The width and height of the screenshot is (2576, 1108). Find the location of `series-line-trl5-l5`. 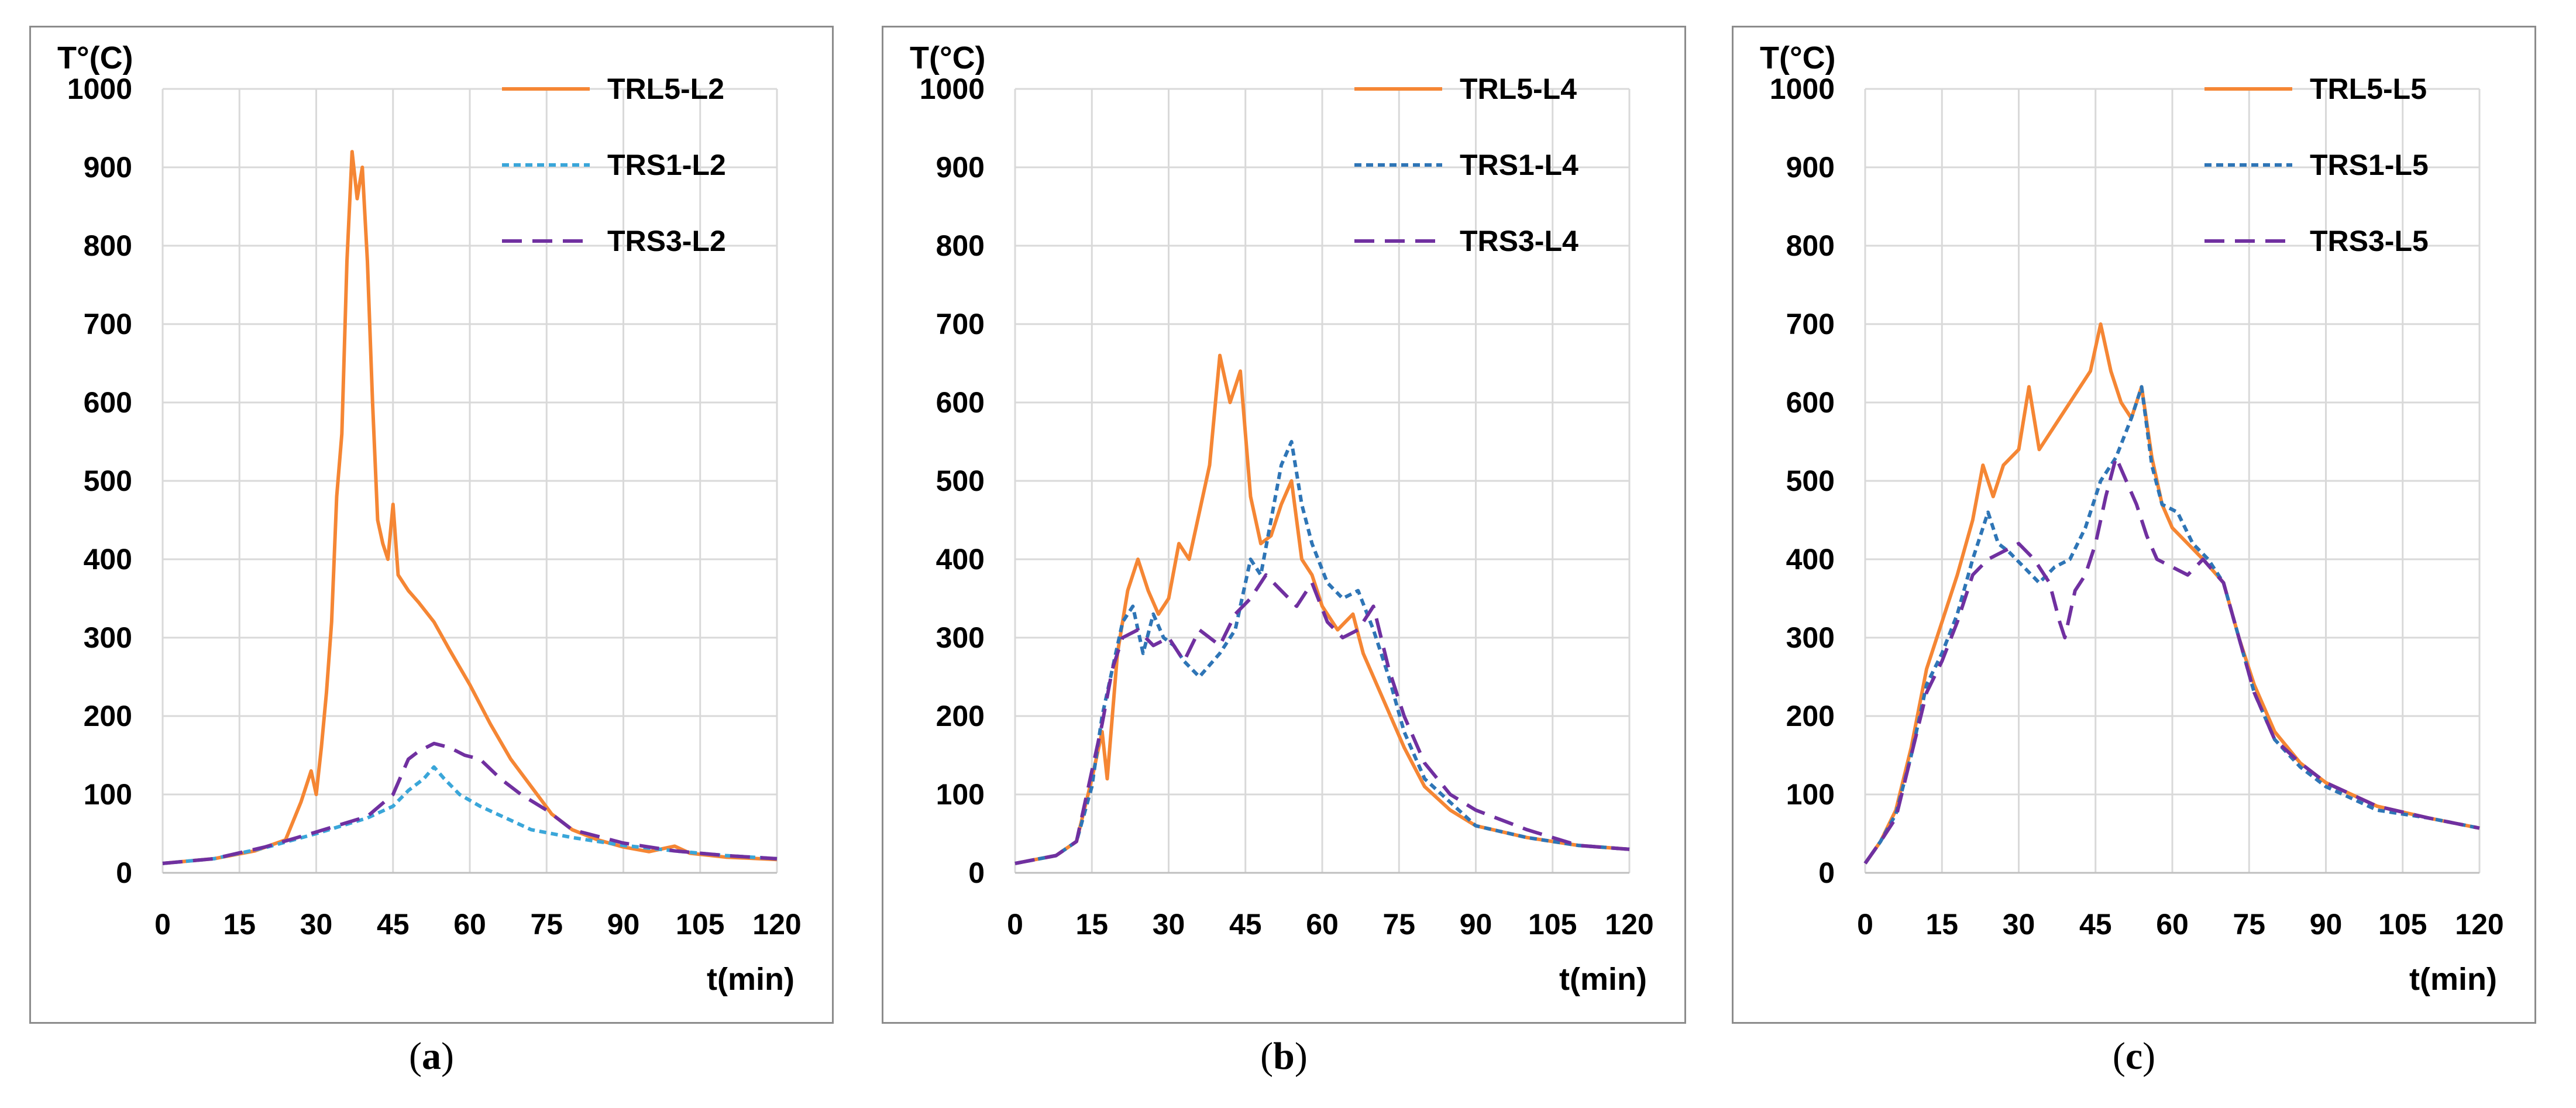

series-line-trl5-l5 is located at coordinates (2171, 593).